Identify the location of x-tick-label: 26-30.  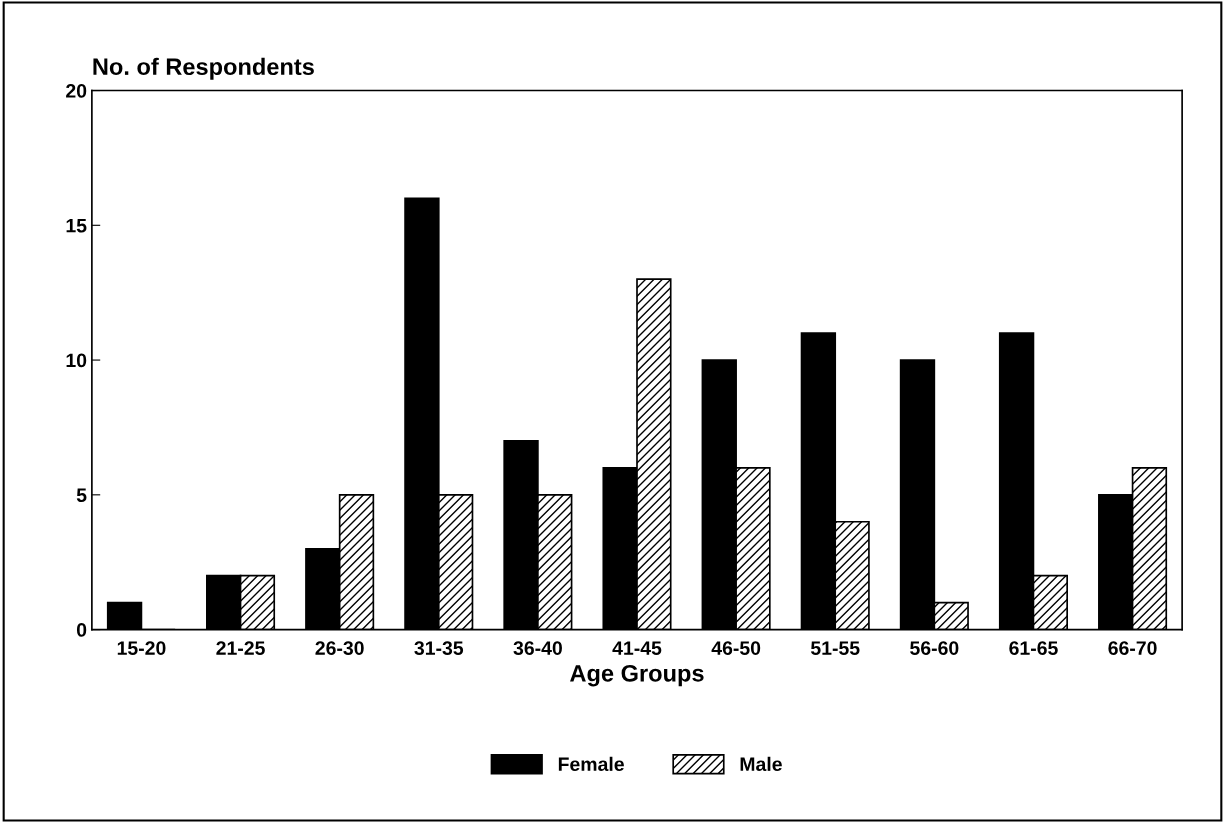
(339, 648).